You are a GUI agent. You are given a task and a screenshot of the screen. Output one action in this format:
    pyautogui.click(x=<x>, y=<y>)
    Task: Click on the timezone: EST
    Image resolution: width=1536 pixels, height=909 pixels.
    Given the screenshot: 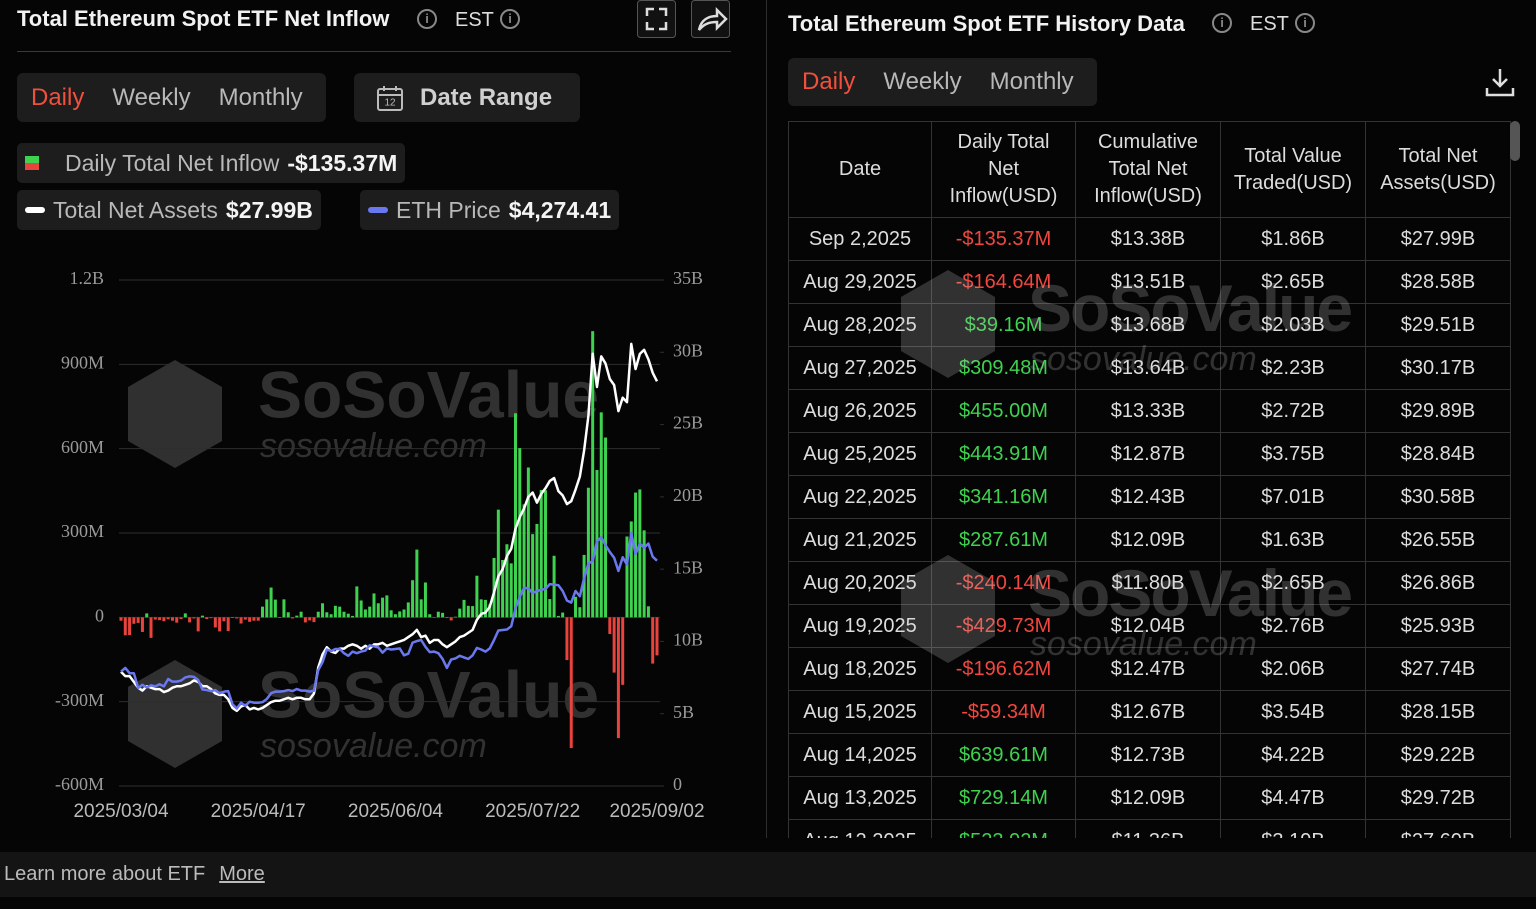 What is the action you would take?
    pyautogui.click(x=1269, y=24)
    